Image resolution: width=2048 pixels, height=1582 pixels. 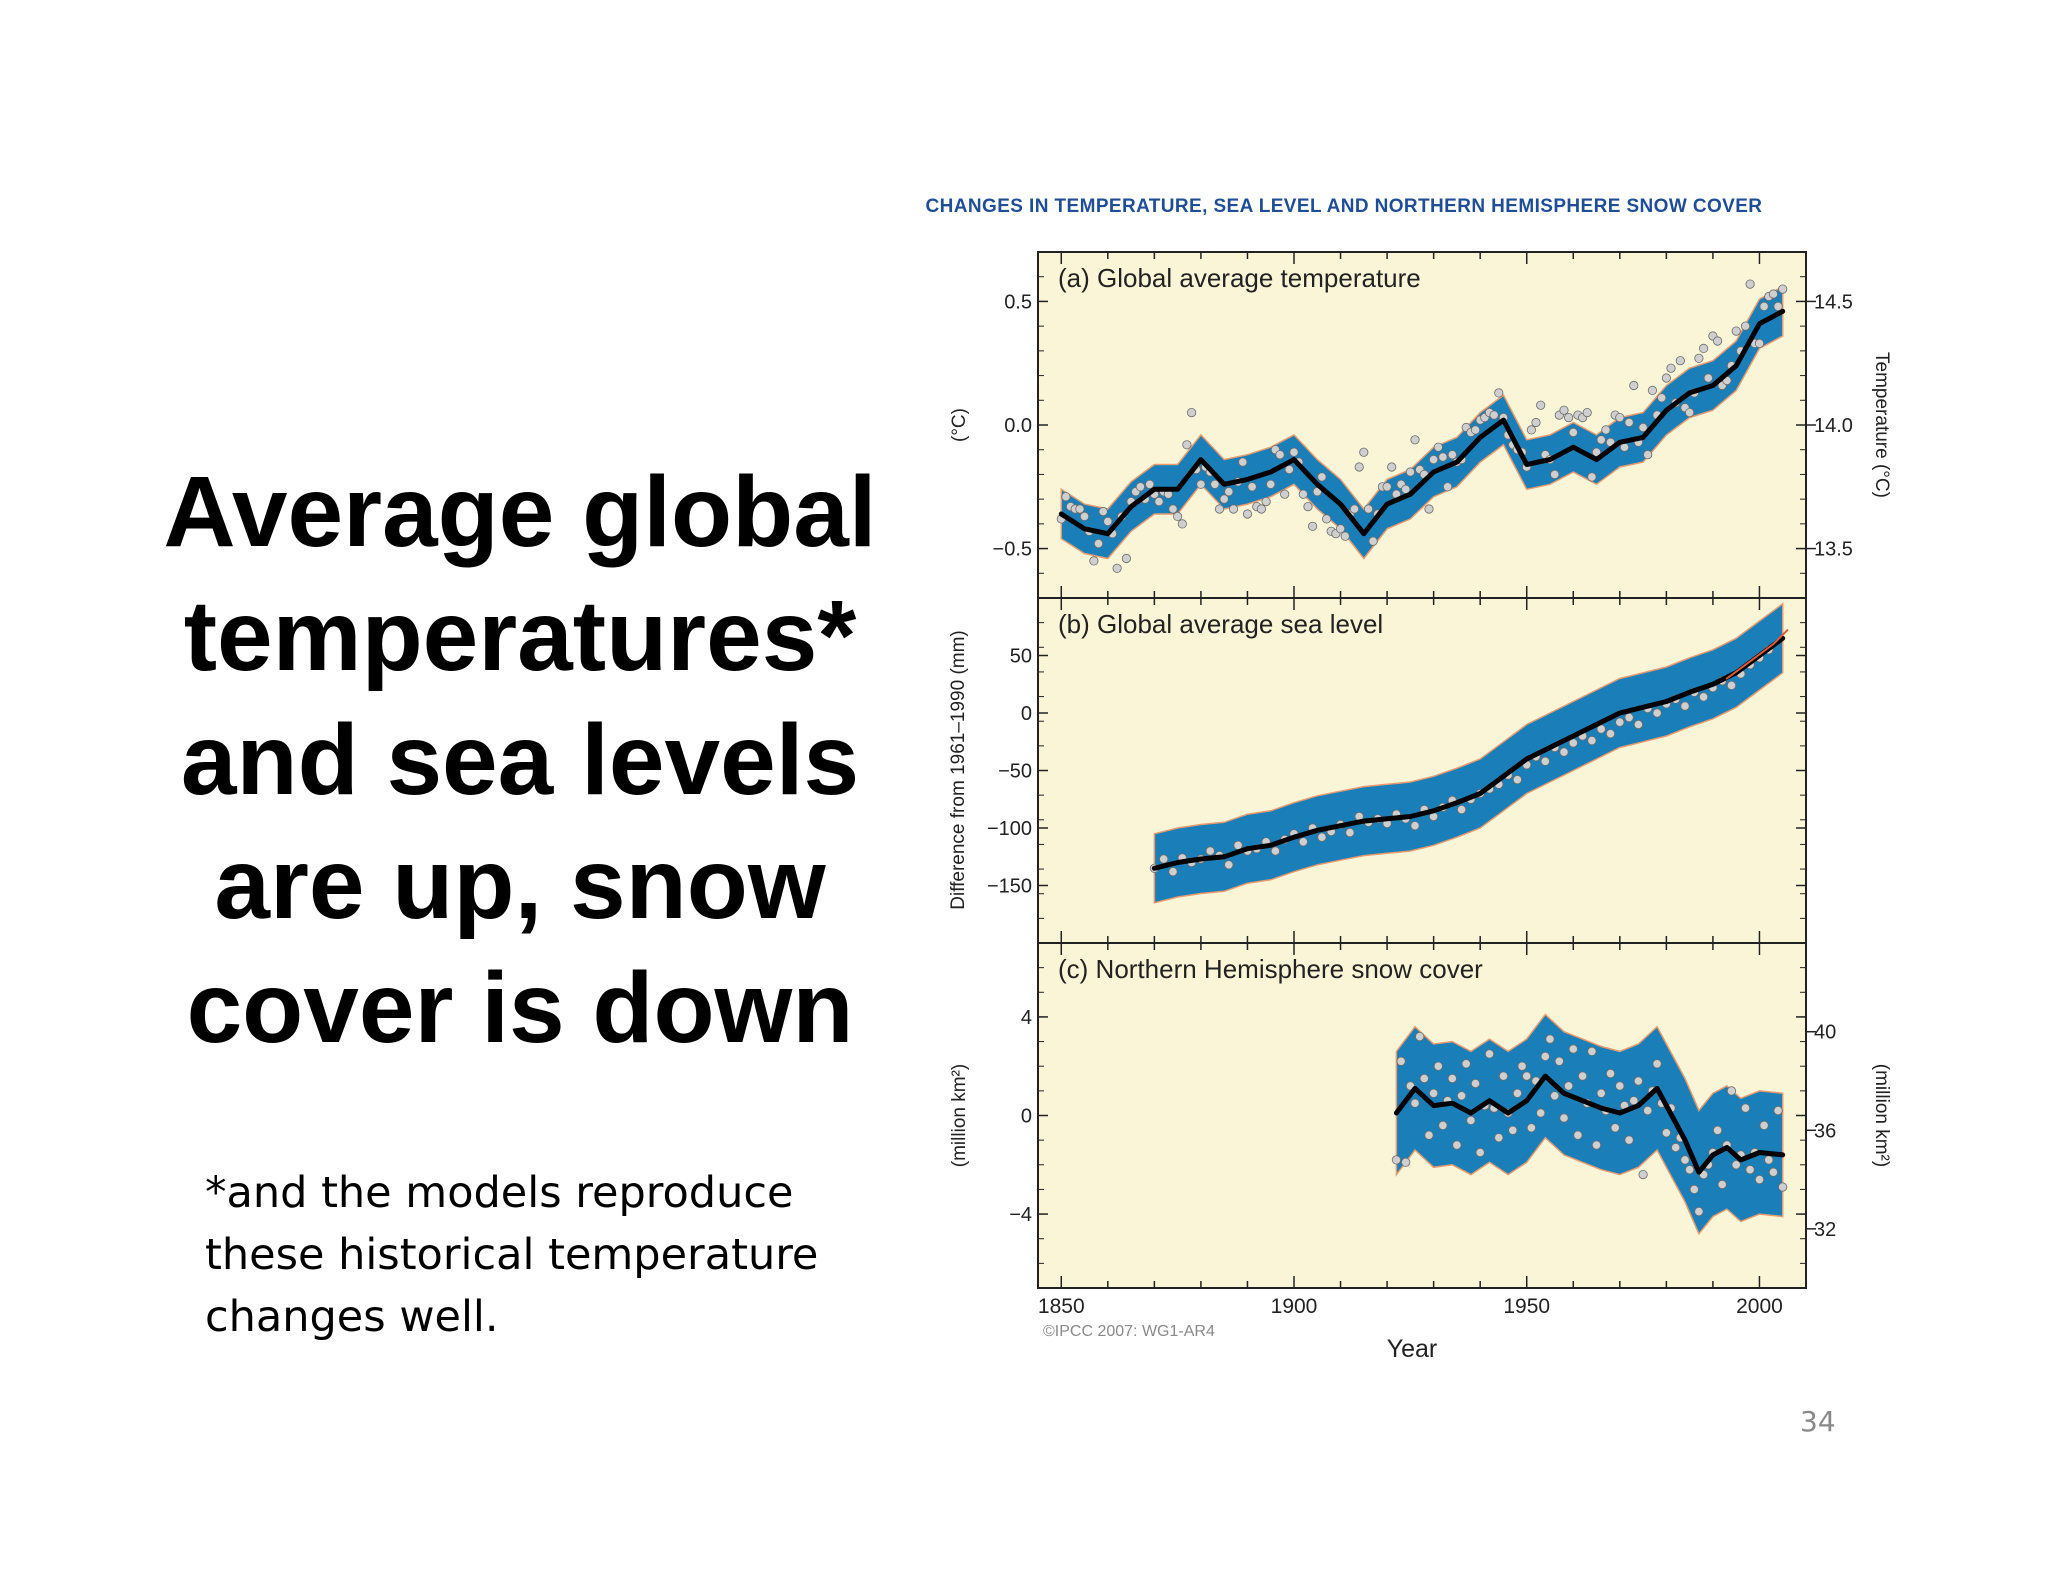 I want to click on slide-title-line: cover is down, so click(x=520, y=1008).